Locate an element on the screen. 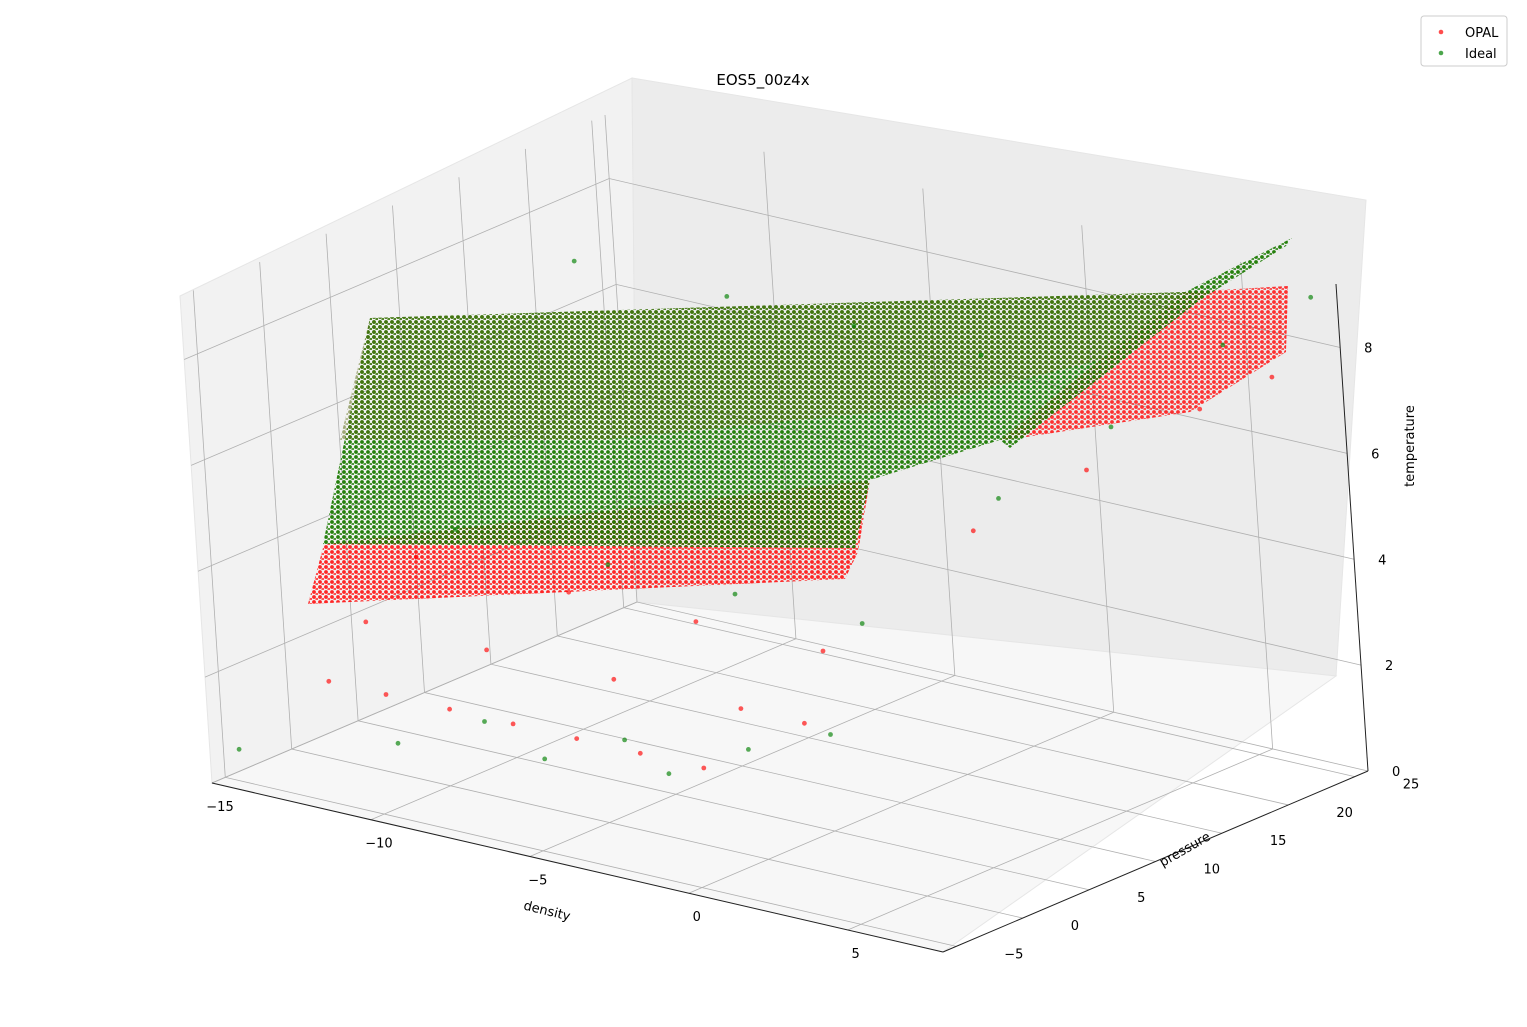 This screenshot has height=1027, width=1527. x-tick-label: −15 is located at coordinates (219, 807).